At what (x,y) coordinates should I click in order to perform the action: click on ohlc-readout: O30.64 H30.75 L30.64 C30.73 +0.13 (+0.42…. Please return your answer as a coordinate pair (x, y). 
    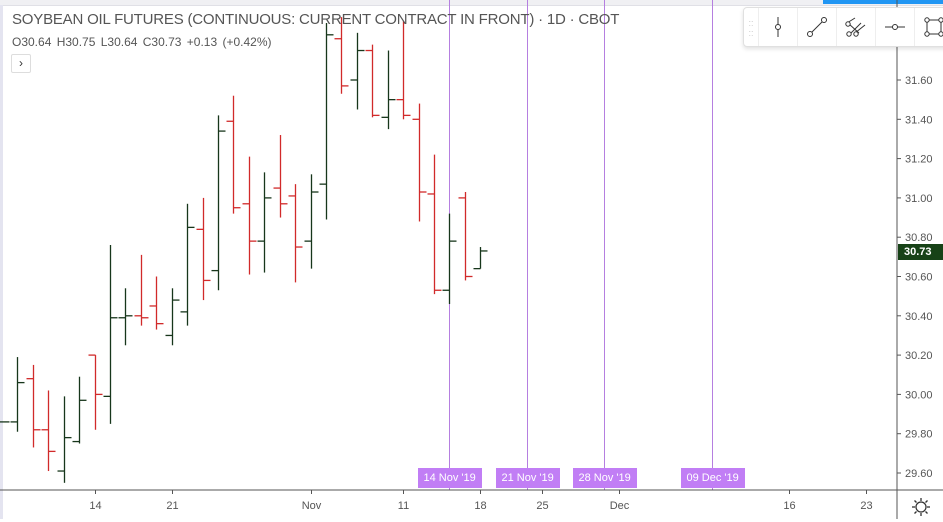
    Looking at the image, I should click on (142, 42).